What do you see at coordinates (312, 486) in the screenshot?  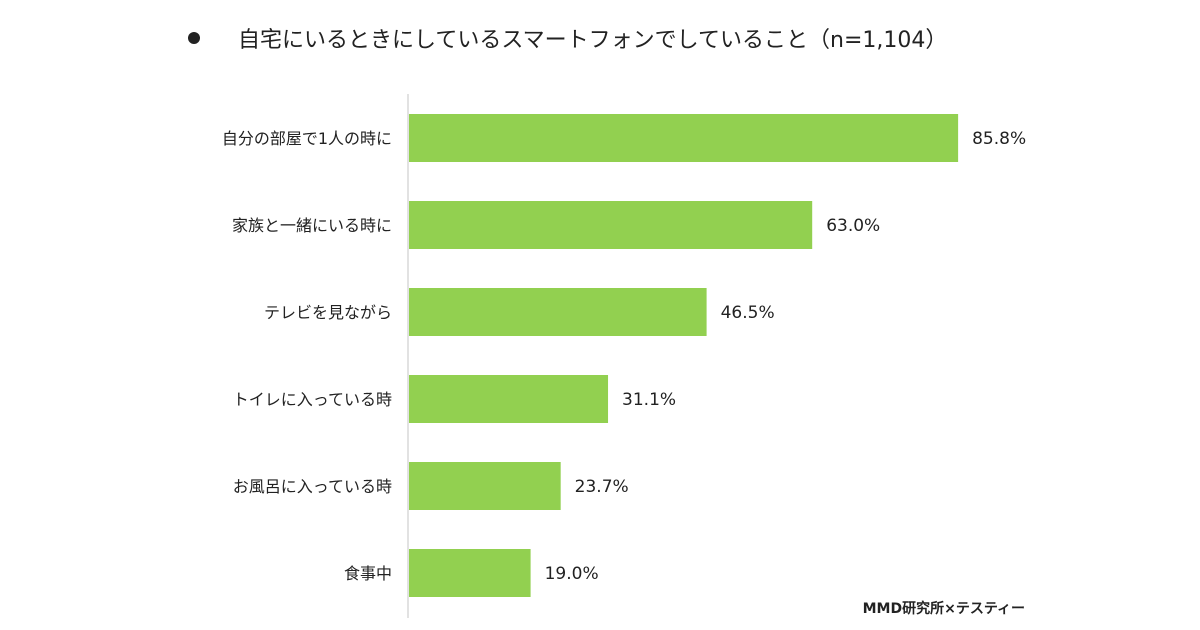 I see `category-label: お風呂に入っている時` at bounding box center [312, 486].